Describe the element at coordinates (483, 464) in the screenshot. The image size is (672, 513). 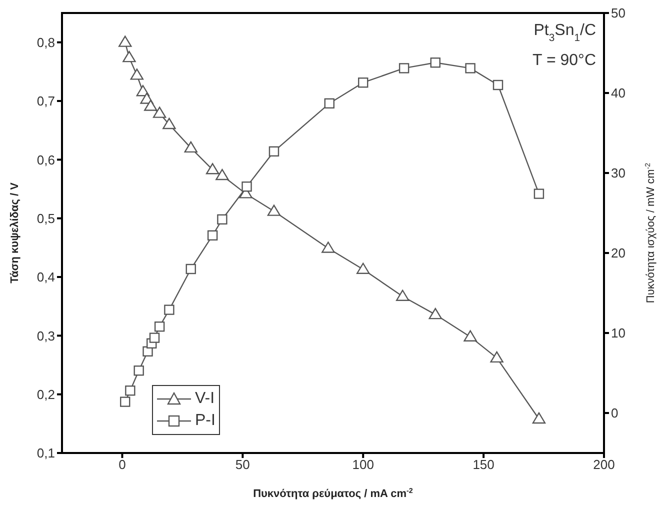
I see `x-tick-label: 150` at that location.